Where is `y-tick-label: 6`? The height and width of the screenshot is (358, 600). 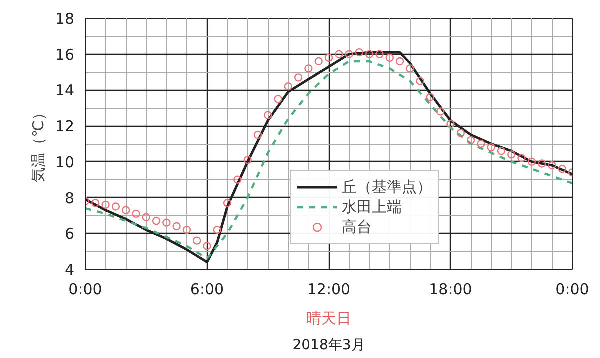 y-tick-label: 6 is located at coordinates (69, 234).